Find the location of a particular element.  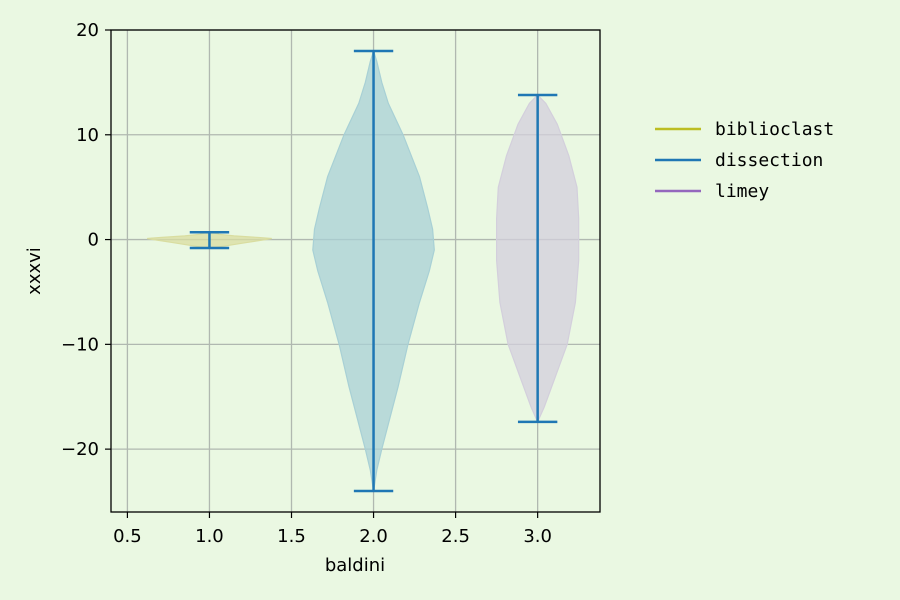

x-tick-label: 1.5 is located at coordinates (291, 536).